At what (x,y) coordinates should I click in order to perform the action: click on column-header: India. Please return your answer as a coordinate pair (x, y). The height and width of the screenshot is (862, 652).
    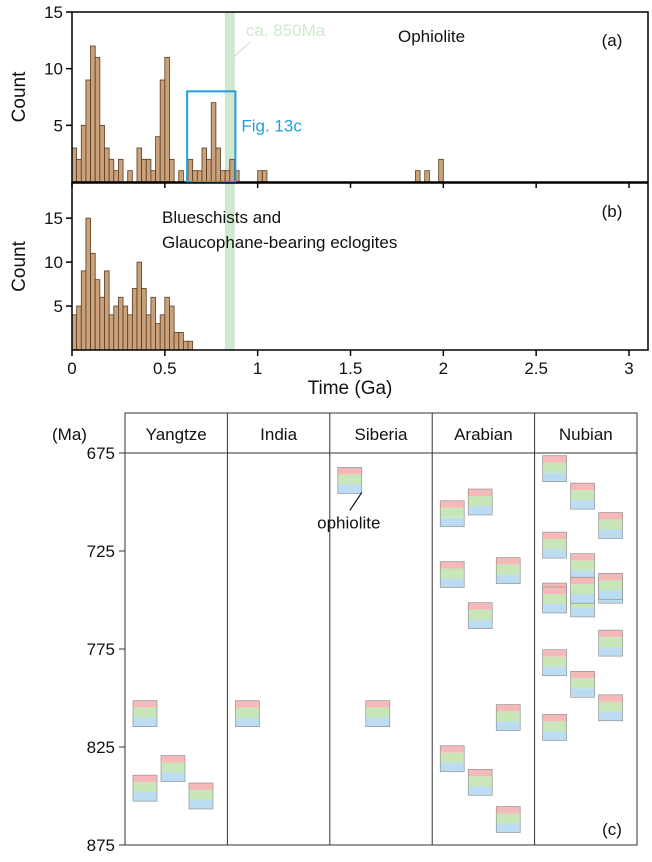
    Looking at the image, I should click on (278, 434).